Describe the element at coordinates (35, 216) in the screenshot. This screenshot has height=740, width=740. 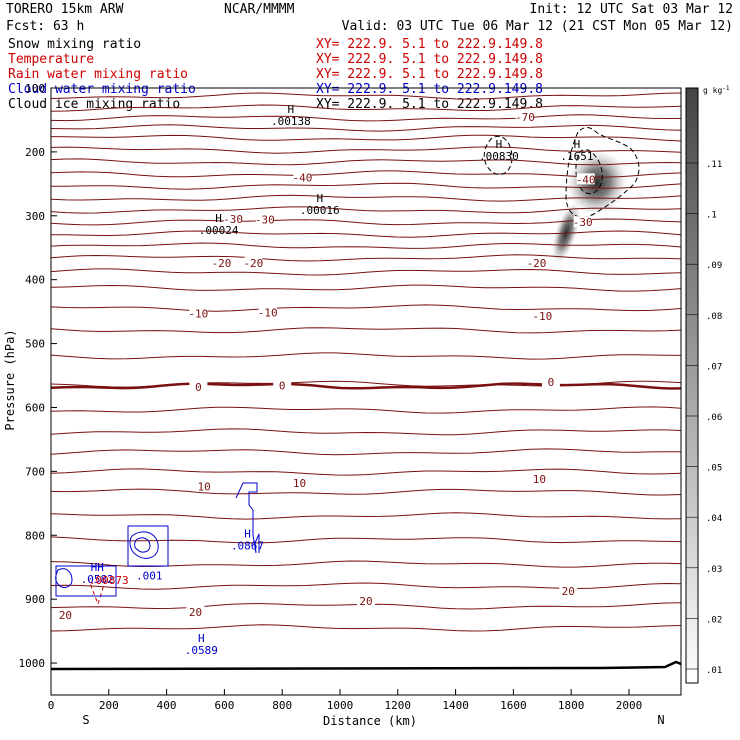
I see `y-tick-label: 300` at that location.